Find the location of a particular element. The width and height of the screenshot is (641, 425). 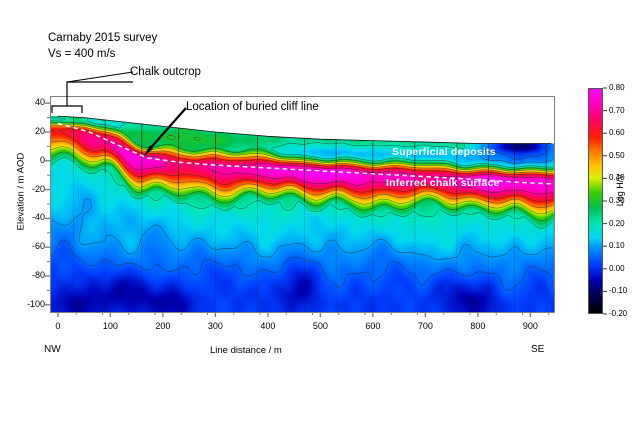

colorbar-tick-label: 0.20 is located at coordinates (617, 223).